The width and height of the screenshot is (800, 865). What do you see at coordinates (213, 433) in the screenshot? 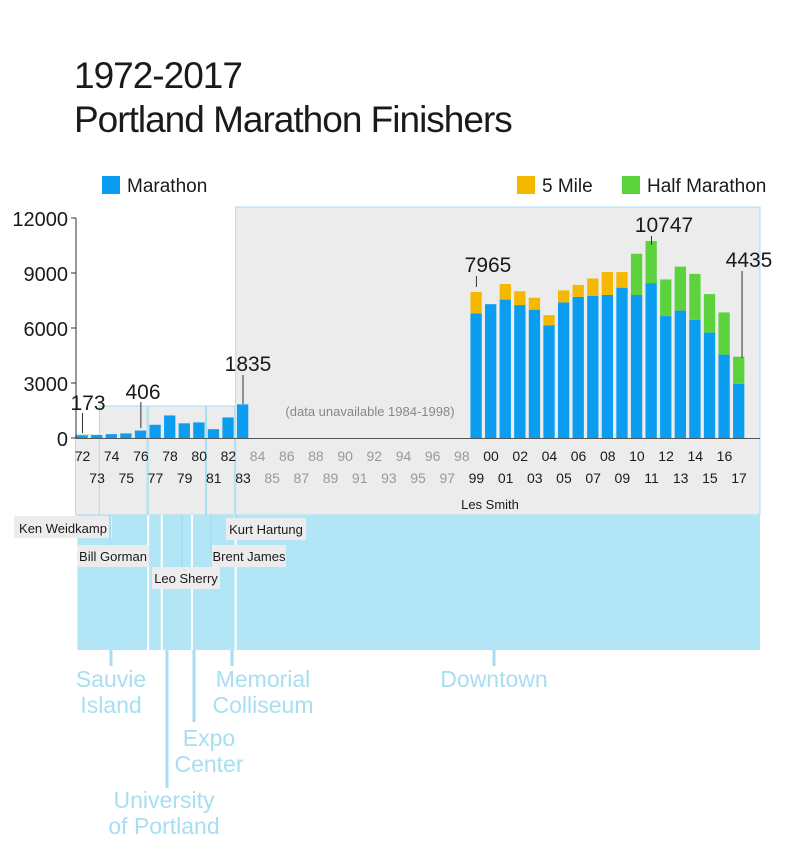
I see `bar-1981-marathon` at bounding box center [213, 433].